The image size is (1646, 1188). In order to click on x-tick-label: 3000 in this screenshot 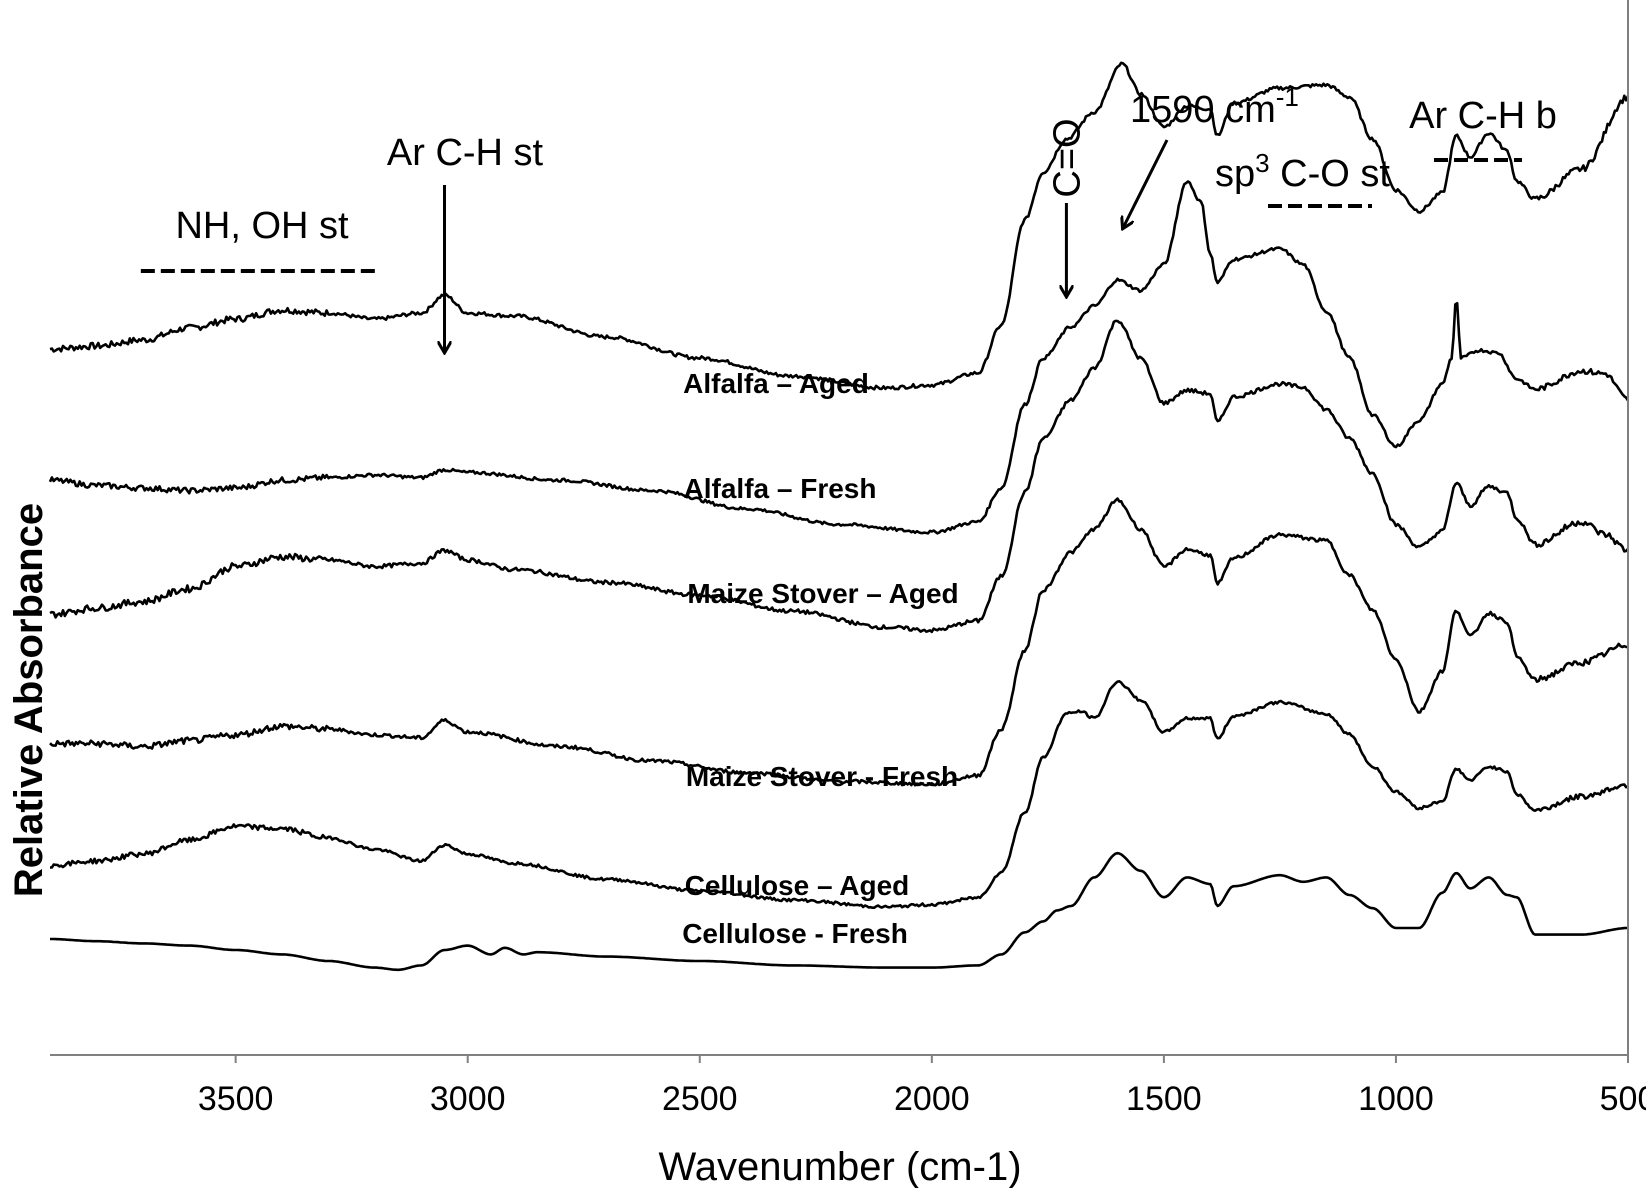, I will do `click(468, 1099)`.